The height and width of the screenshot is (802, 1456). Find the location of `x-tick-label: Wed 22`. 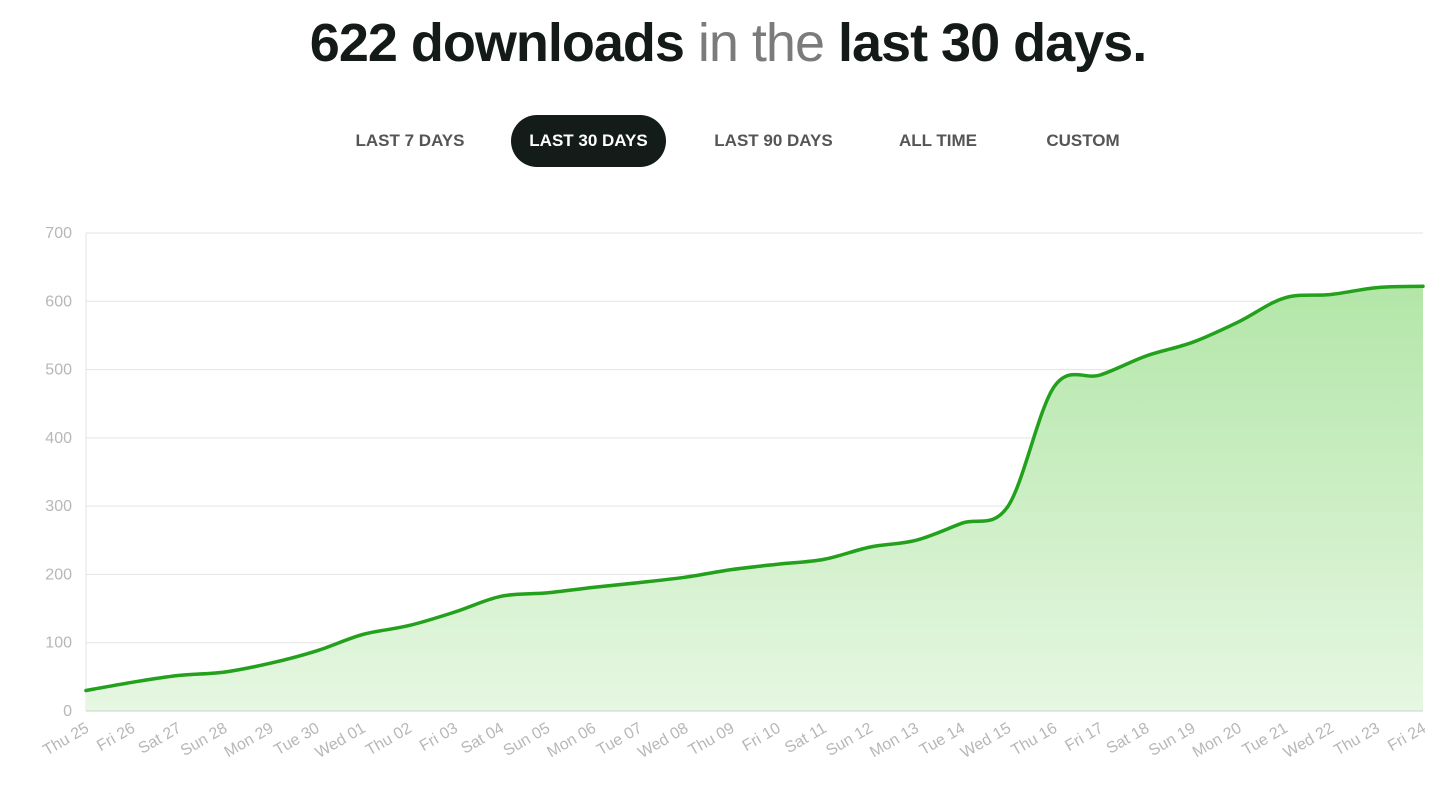

x-tick-label: Wed 22 is located at coordinates (1309, 741).